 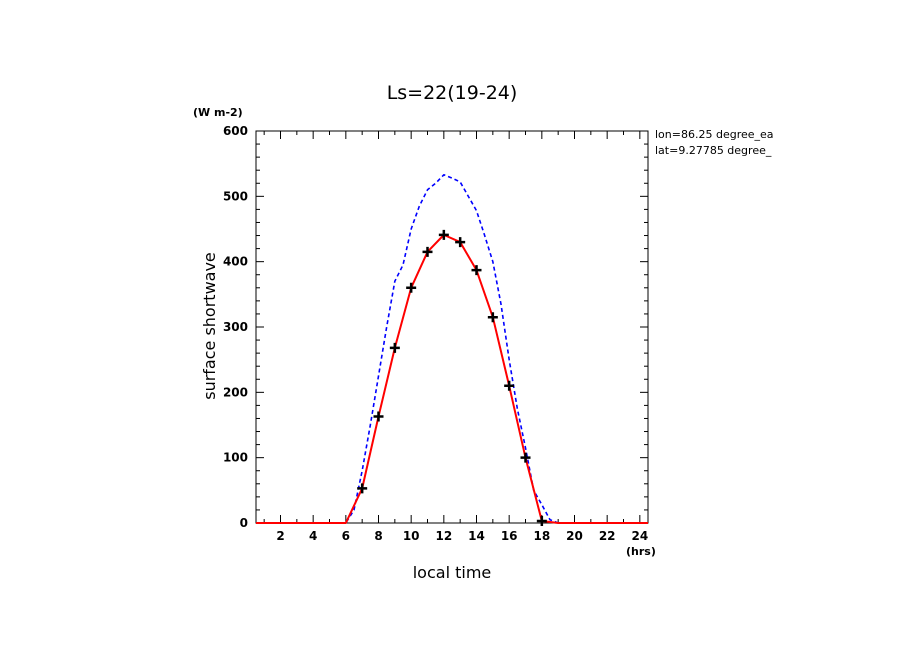 I want to click on x-tick-label: 22, so click(x=607, y=536).